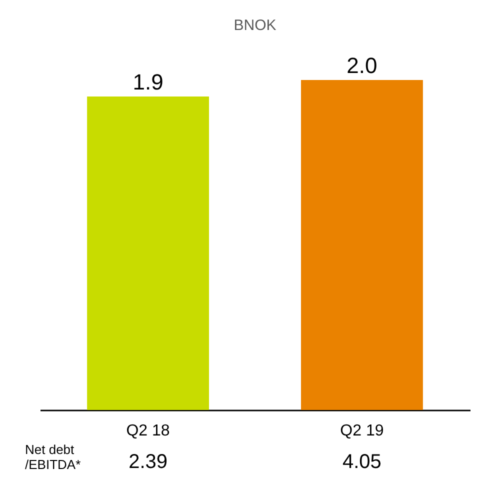  I want to click on data-label: 2.0, so click(362, 65).